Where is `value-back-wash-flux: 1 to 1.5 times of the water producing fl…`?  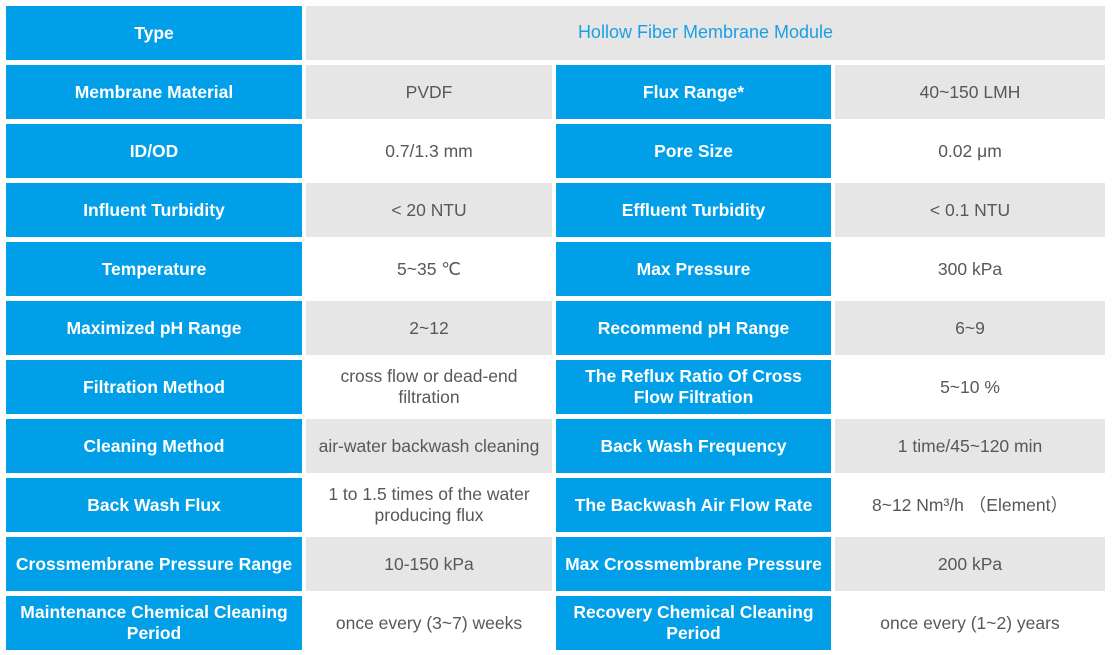 value-back-wash-flux: 1 to 1.5 times of the water producing fl… is located at coordinates (429, 505).